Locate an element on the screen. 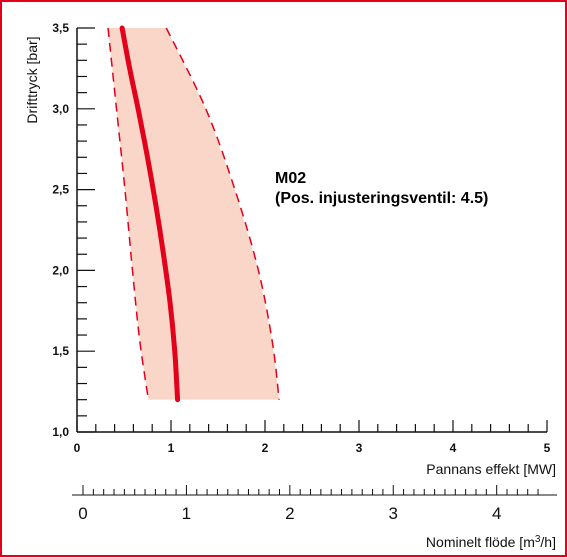  y-axis: 1,0 1,5 2,0 2,5 3,0 3,5 is located at coordinates (73, 230).